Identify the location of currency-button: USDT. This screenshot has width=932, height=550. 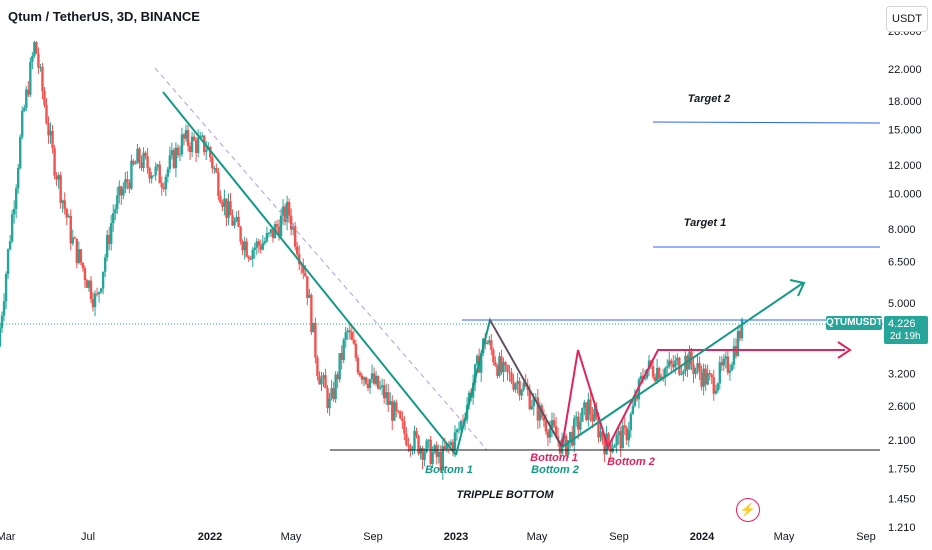
(907, 19).